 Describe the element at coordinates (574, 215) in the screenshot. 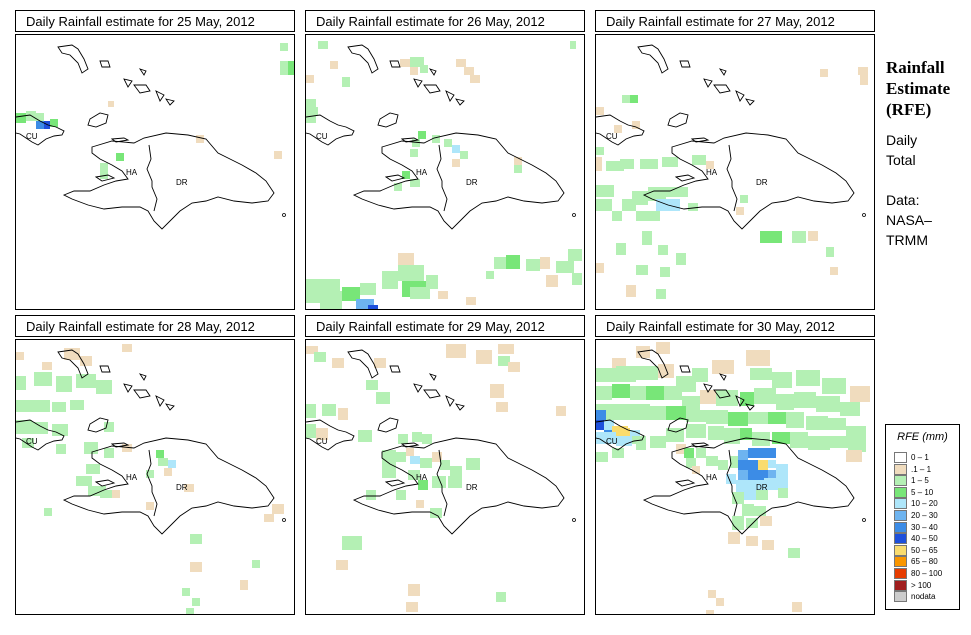

I see `islet` at that location.